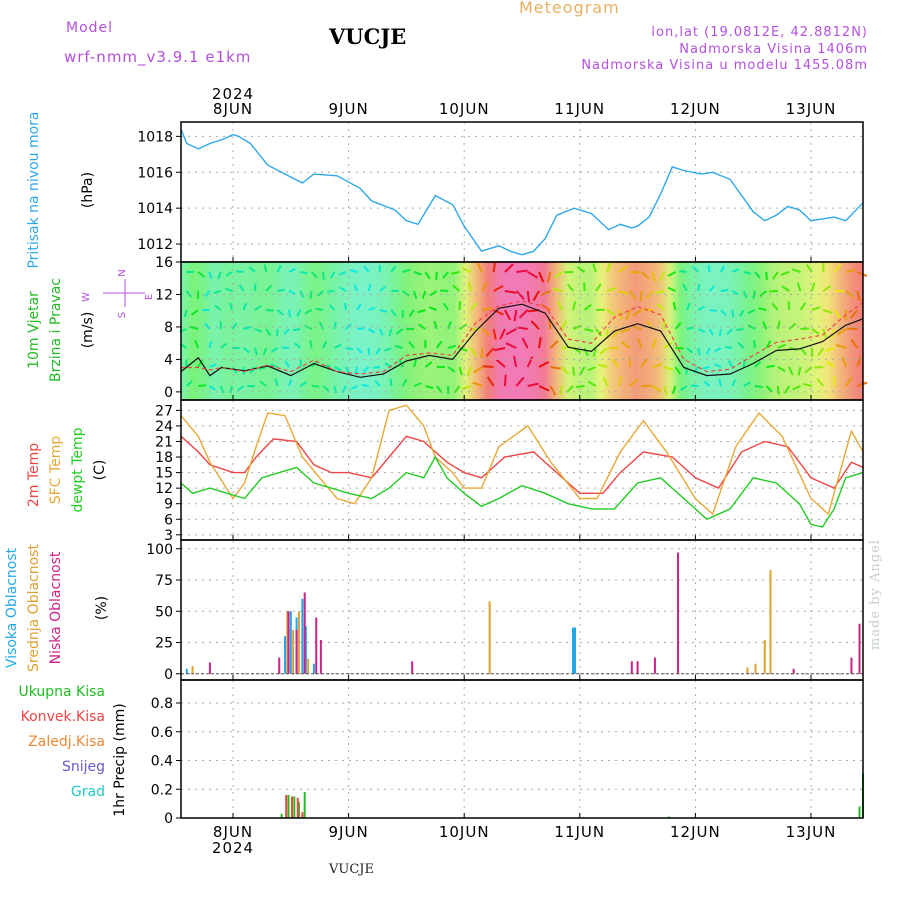 The image size is (900, 900). Describe the element at coordinates (759, 32) in the screenshot. I see `lonlat-label: lon,lat (19.0812E, 42.8812N)` at that location.